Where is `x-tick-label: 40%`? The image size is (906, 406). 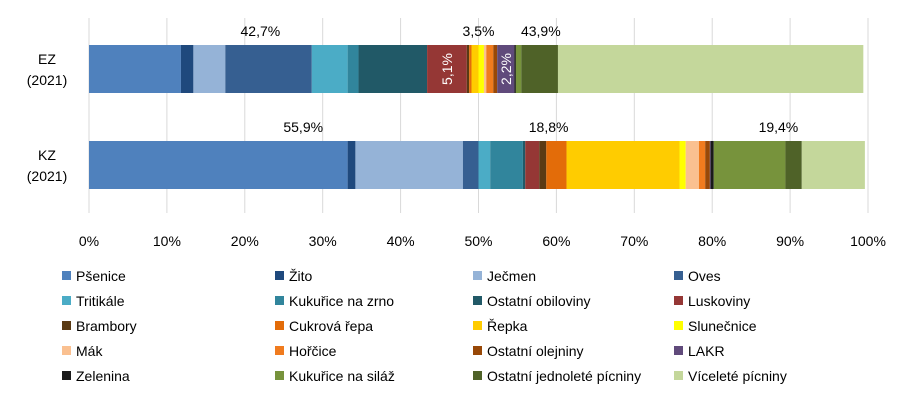
x-tick-label: 40% is located at coordinates (401, 241).